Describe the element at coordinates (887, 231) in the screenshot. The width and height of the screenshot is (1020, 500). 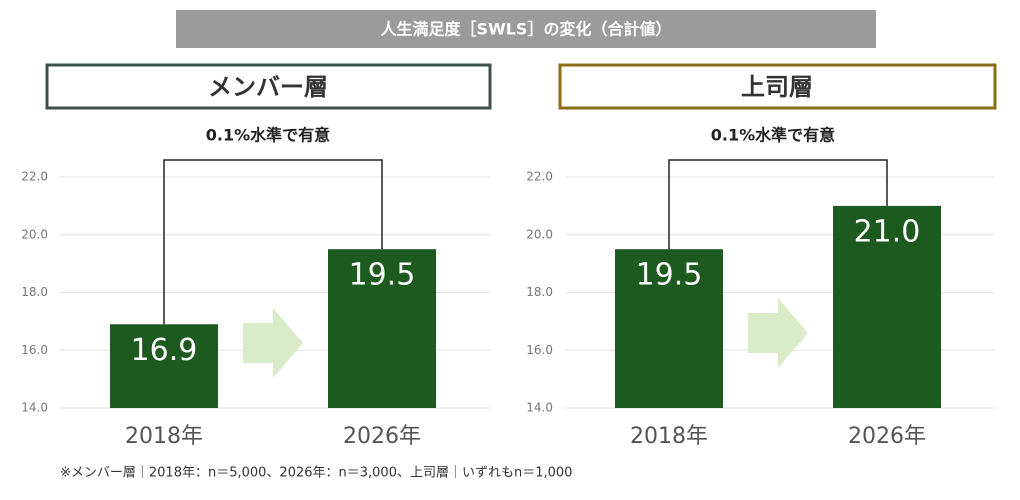
I see `value-label: 21.0` at that location.